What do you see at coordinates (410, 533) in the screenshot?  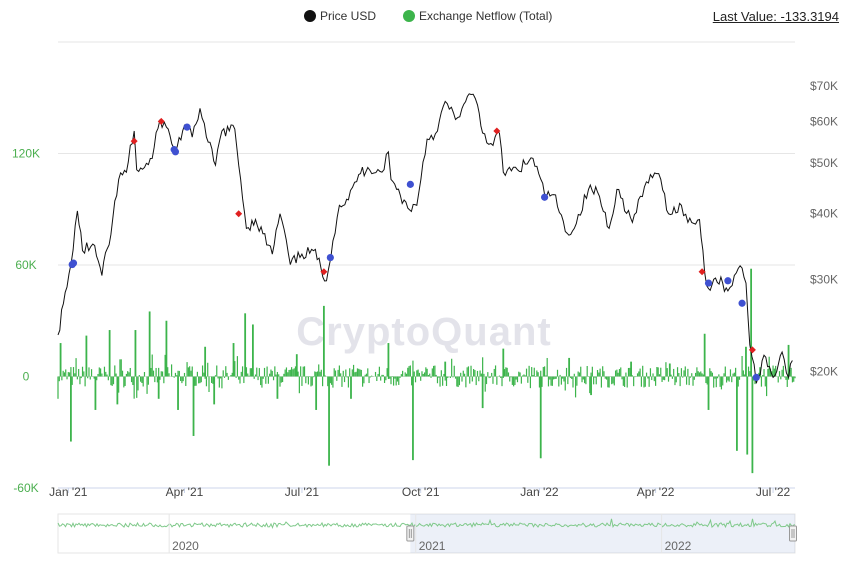 I see `navigator-handle-left` at bounding box center [410, 533].